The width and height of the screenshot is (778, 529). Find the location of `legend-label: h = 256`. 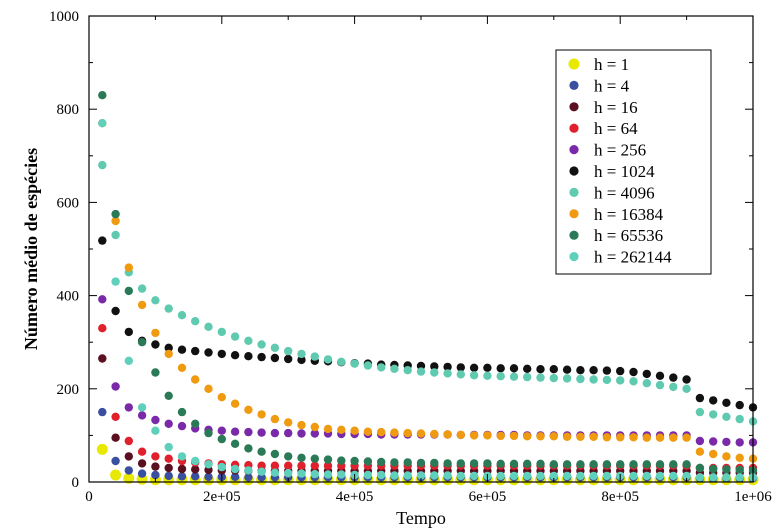

legend-label: h = 256 is located at coordinates (620, 150).